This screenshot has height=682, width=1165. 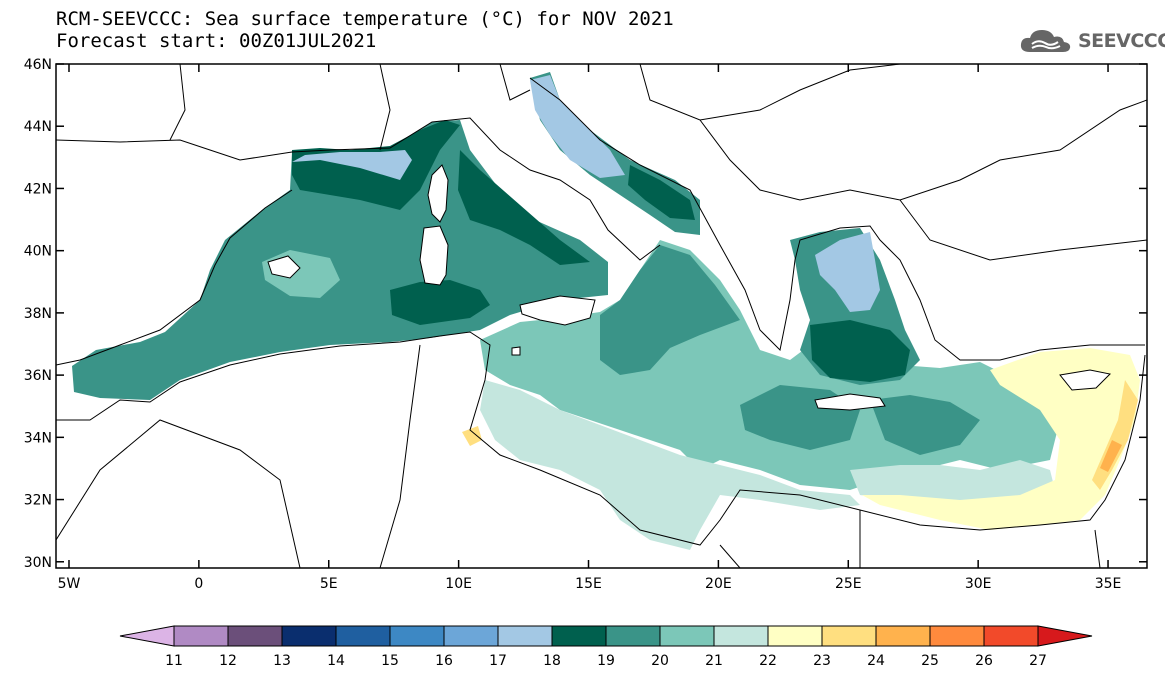 What do you see at coordinates (438, 193) in the screenshot?
I see `island-corsica` at bounding box center [438, 193].